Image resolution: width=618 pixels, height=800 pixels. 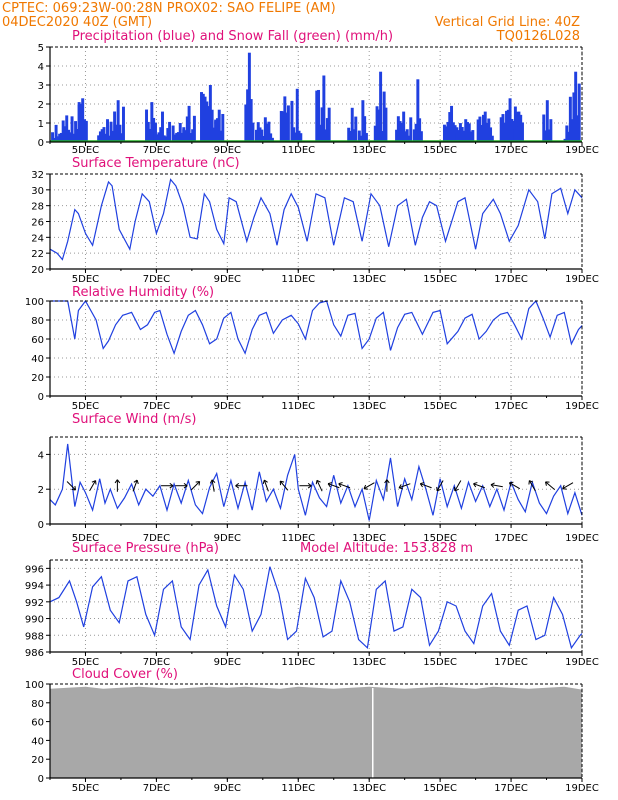 What do you see at coordinates (37, 340) in the screenshot?
I see `y-tick-label: 60` at bounding box center [37, 340].